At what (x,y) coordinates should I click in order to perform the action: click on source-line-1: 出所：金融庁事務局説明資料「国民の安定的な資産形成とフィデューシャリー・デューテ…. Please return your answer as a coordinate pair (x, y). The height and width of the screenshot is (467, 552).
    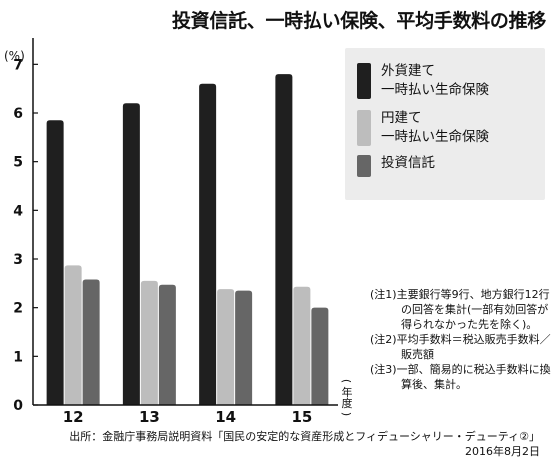
    Looking at the image, I should click on (304, 436).